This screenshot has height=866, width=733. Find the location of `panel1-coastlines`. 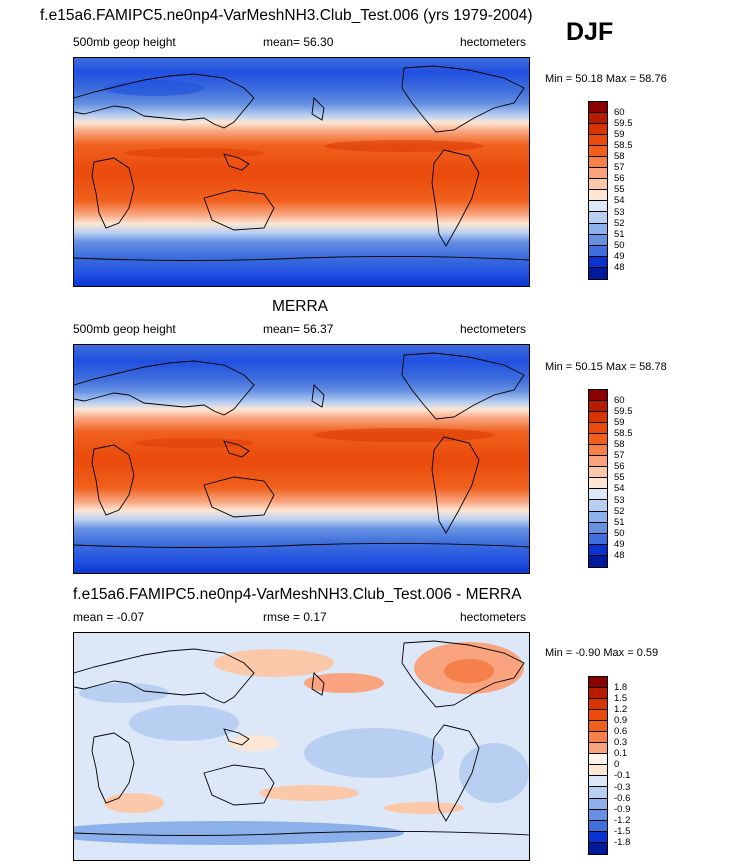

panel1-coastlines is located at coordinates (301, 163).